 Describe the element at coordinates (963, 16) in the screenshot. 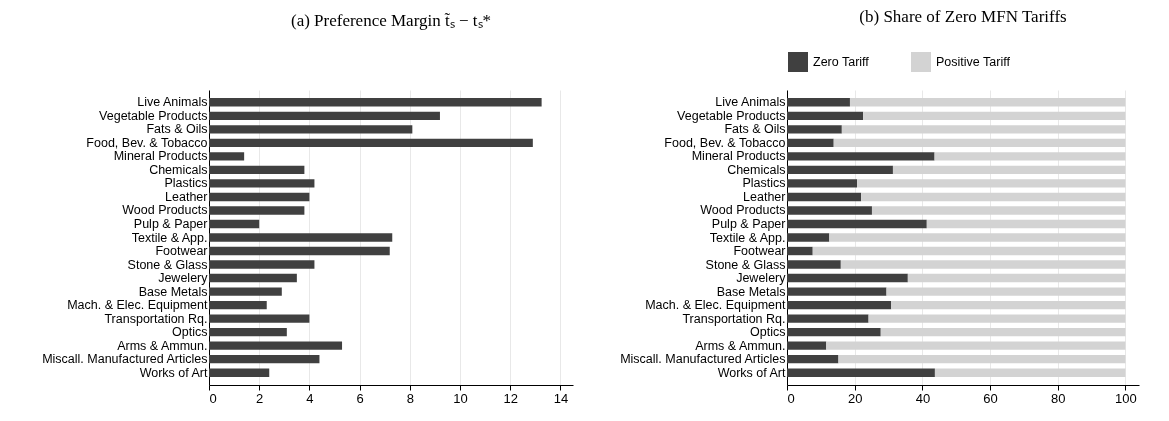

I see `chart-title: (b) Share of Zero MFN Tariffs` at that location.